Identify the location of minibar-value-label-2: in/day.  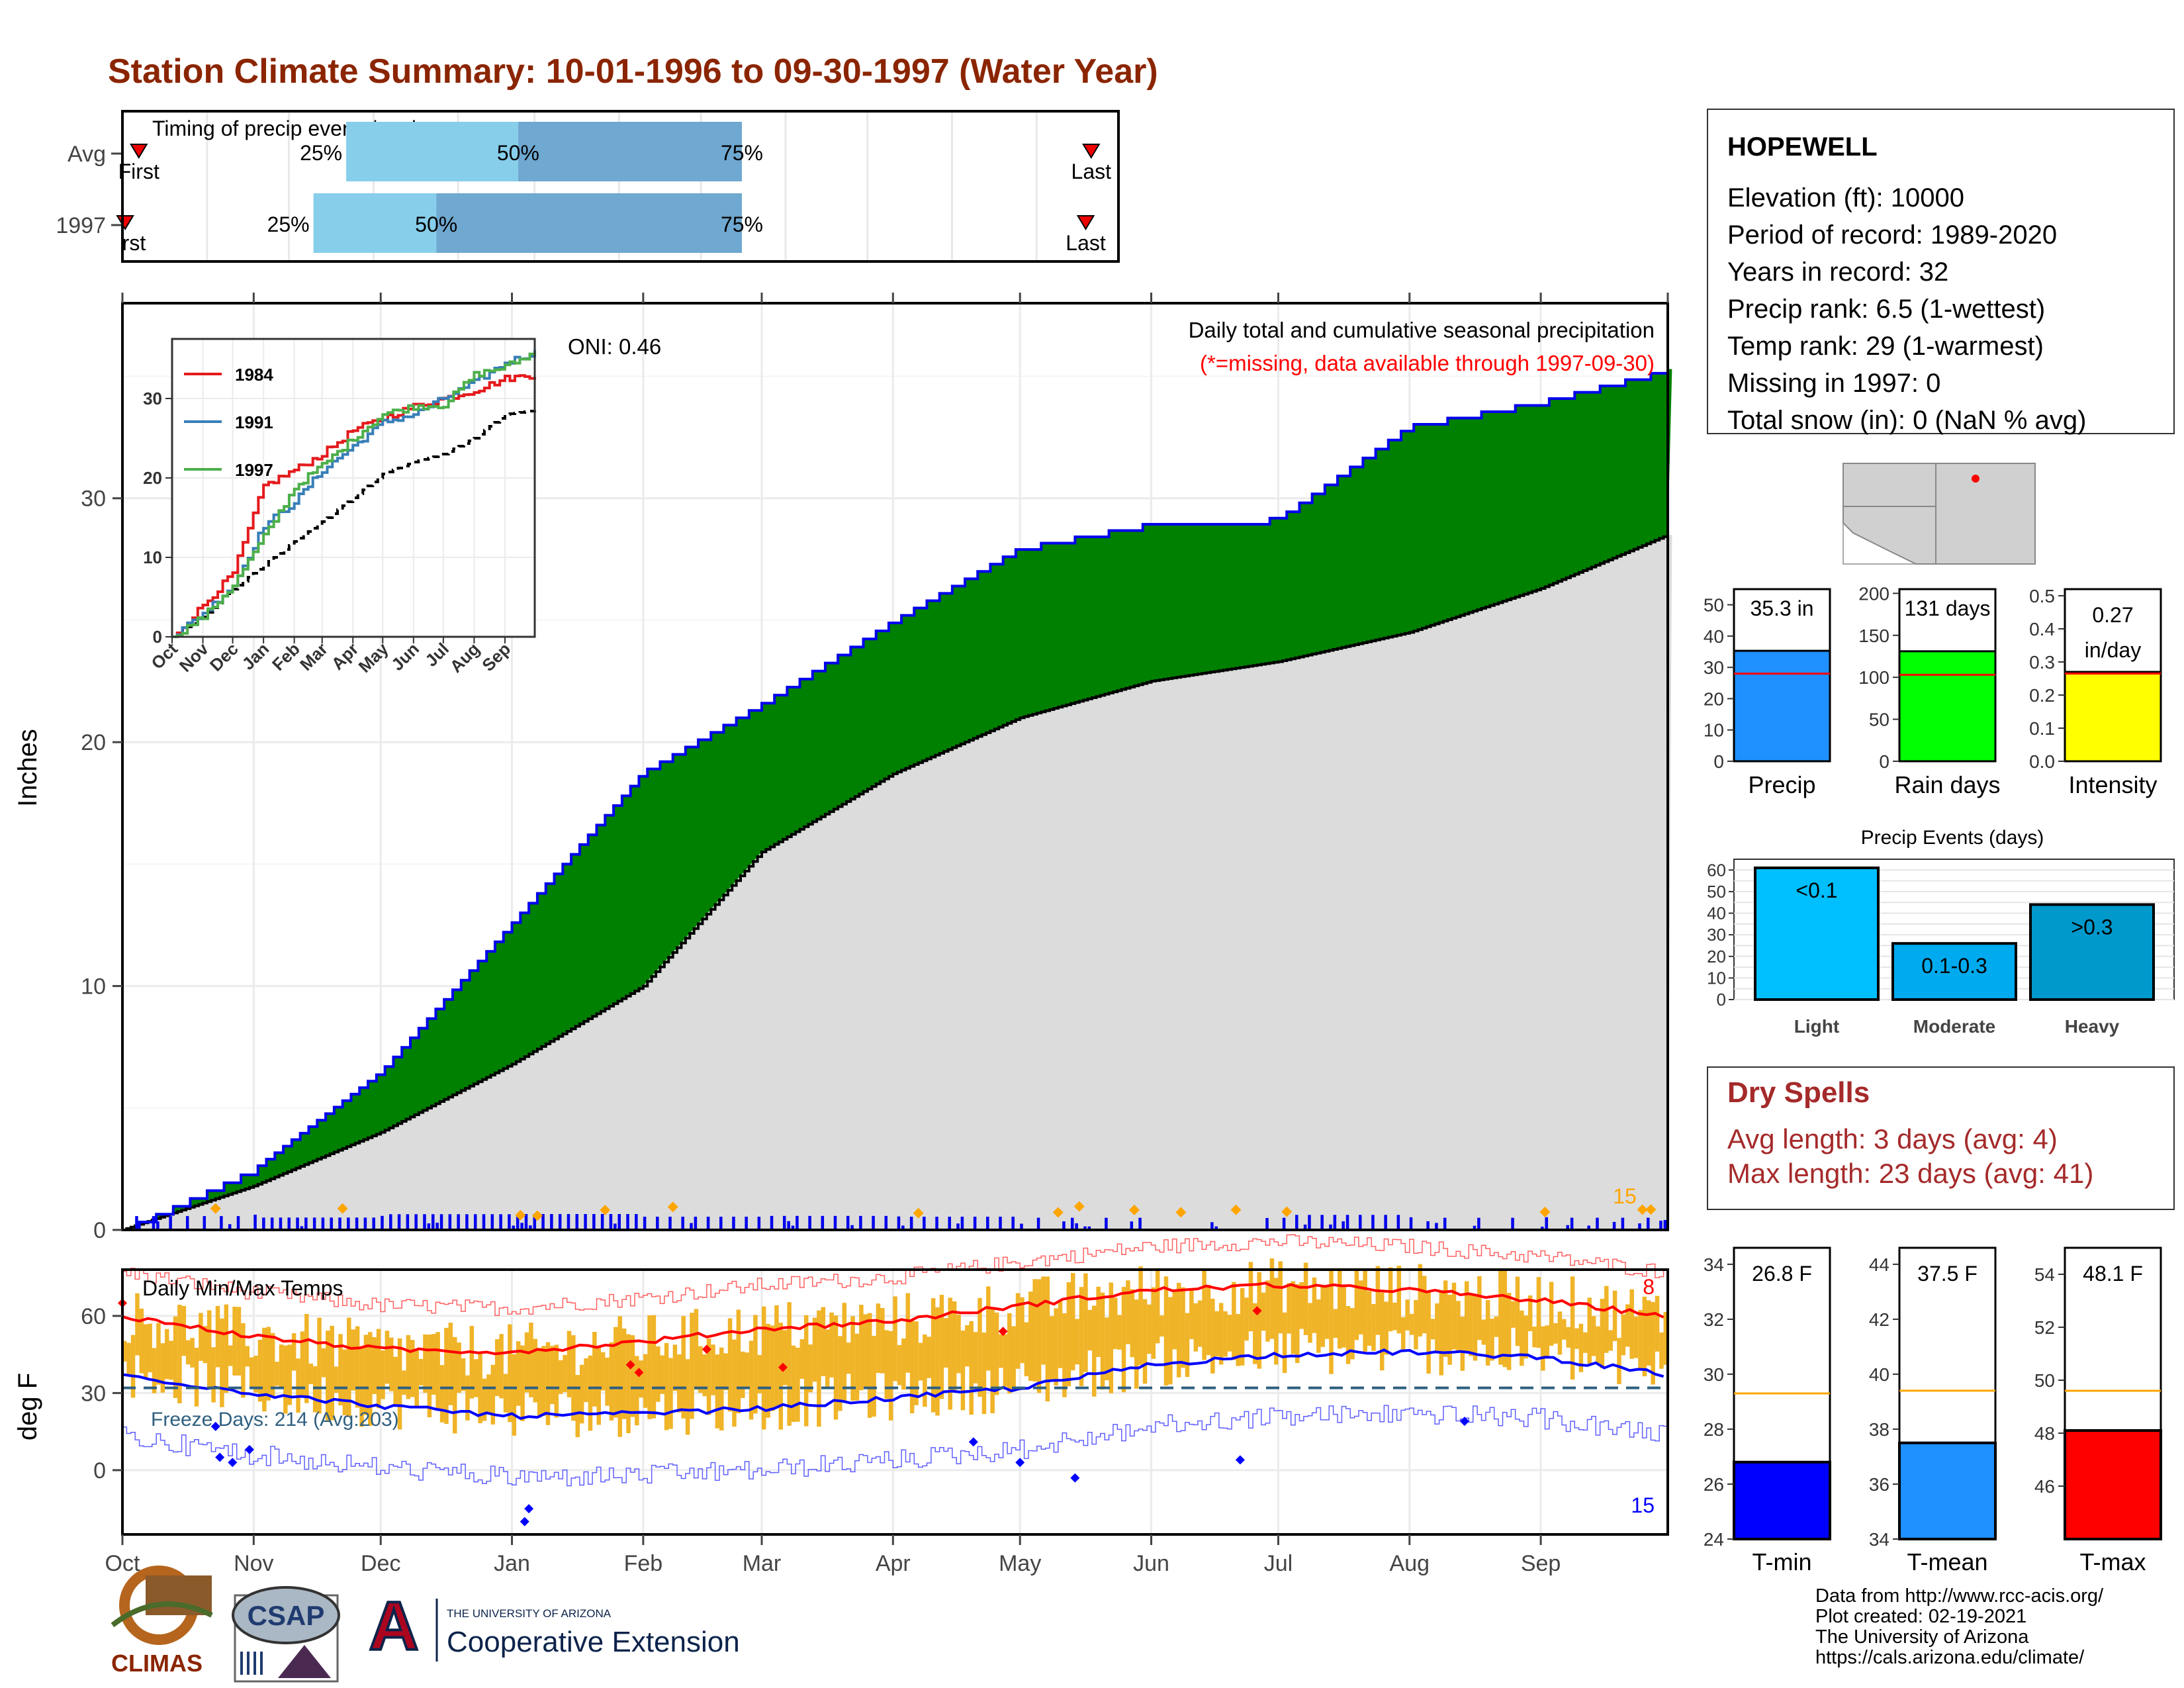
(2113, 650).